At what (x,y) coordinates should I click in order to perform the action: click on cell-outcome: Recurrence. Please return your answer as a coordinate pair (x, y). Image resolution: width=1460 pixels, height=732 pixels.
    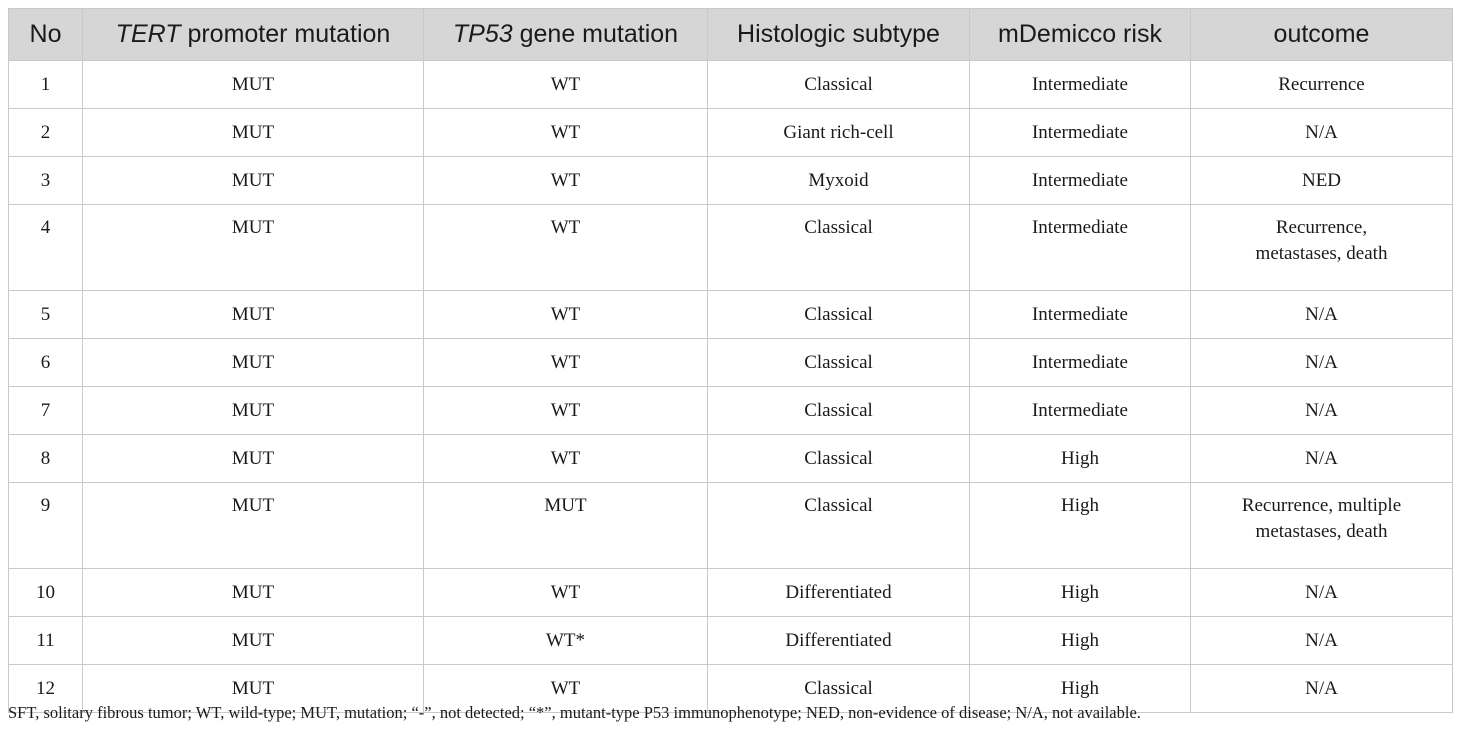
    Looking at the image, I should click on (1321, 84).